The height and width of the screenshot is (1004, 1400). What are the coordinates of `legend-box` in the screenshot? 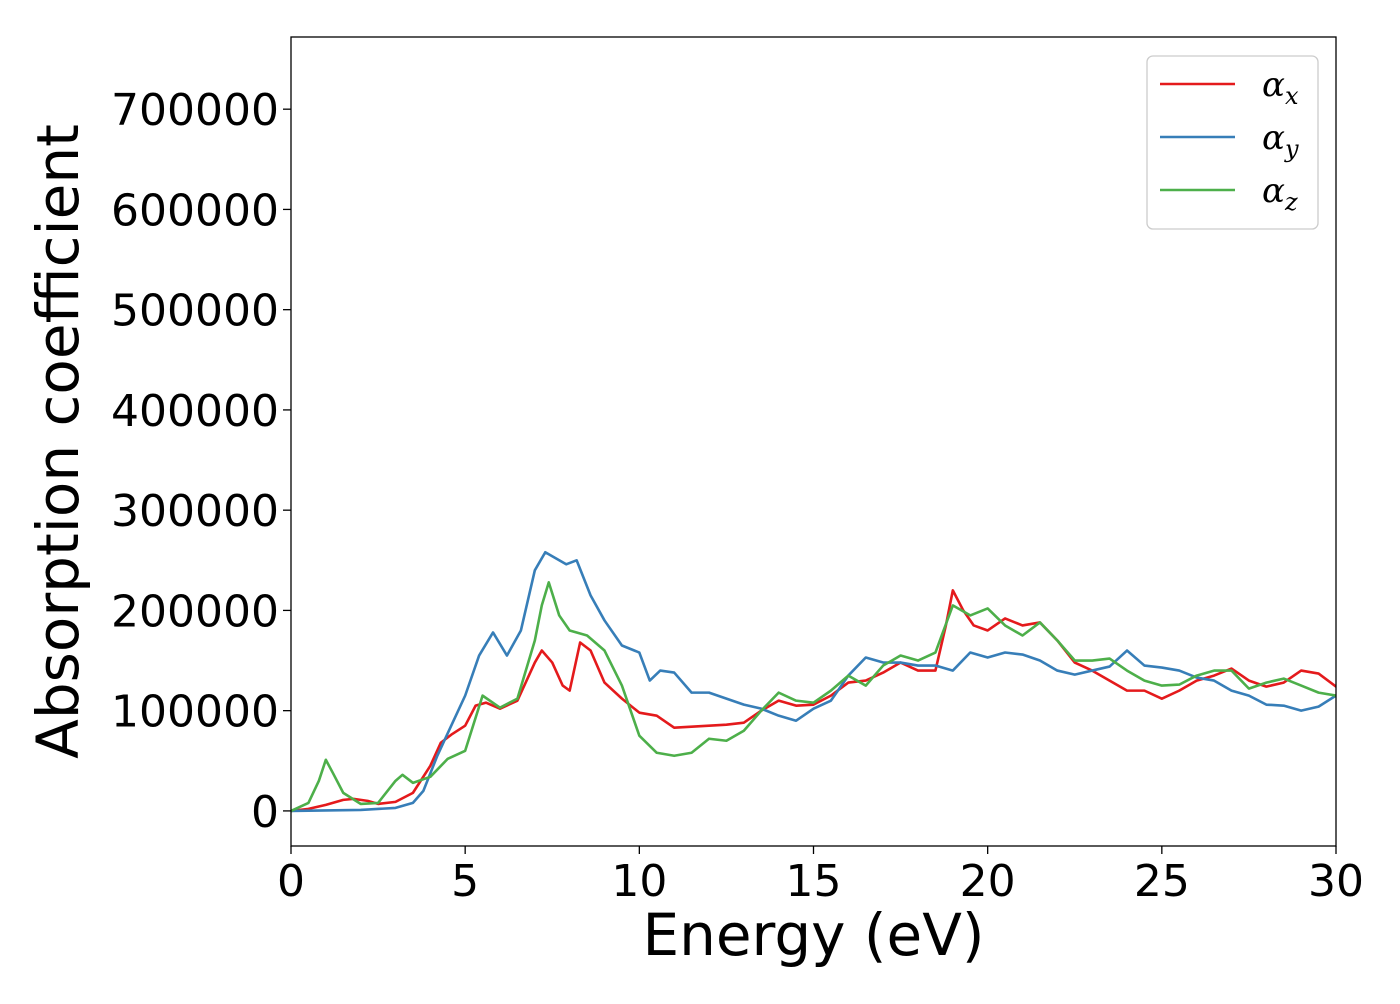 It's located at (1232, 142).